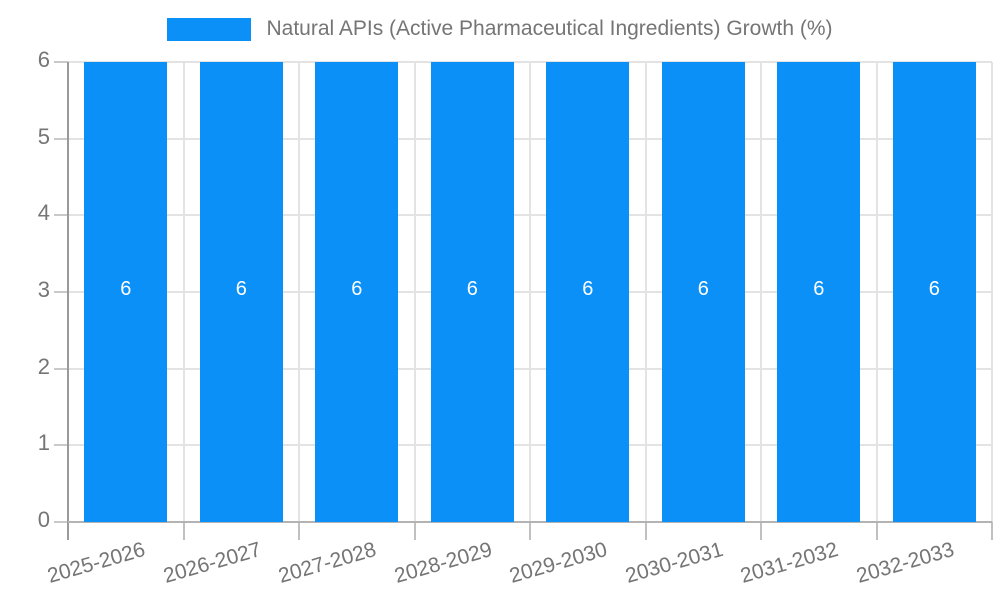 The height and width of the screenshot is (600, 1000). I want to click on x-axis-category-label: 2028-2029, so click(443, 563).